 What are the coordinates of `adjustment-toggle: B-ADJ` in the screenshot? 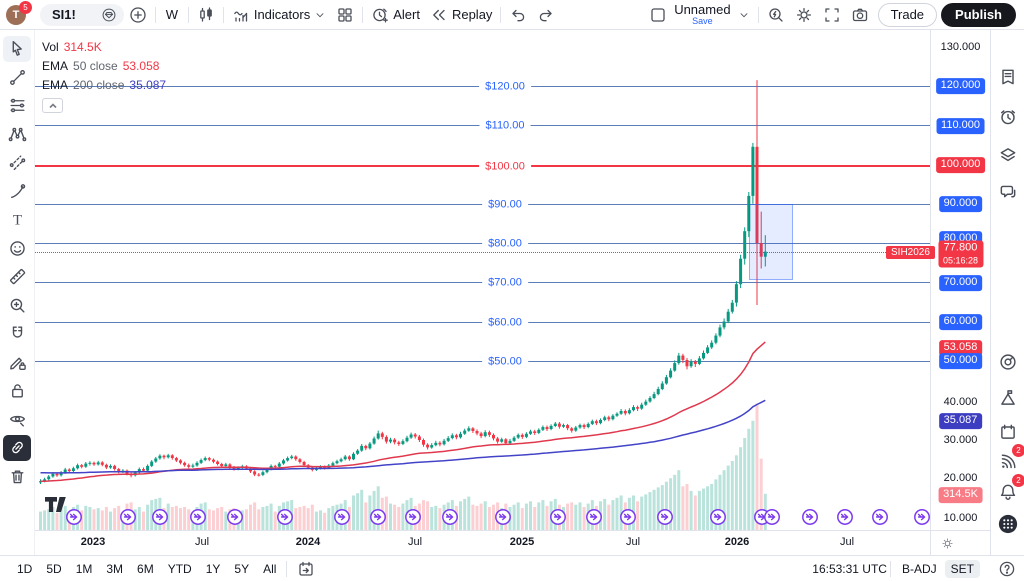 It's located at (919, 568).